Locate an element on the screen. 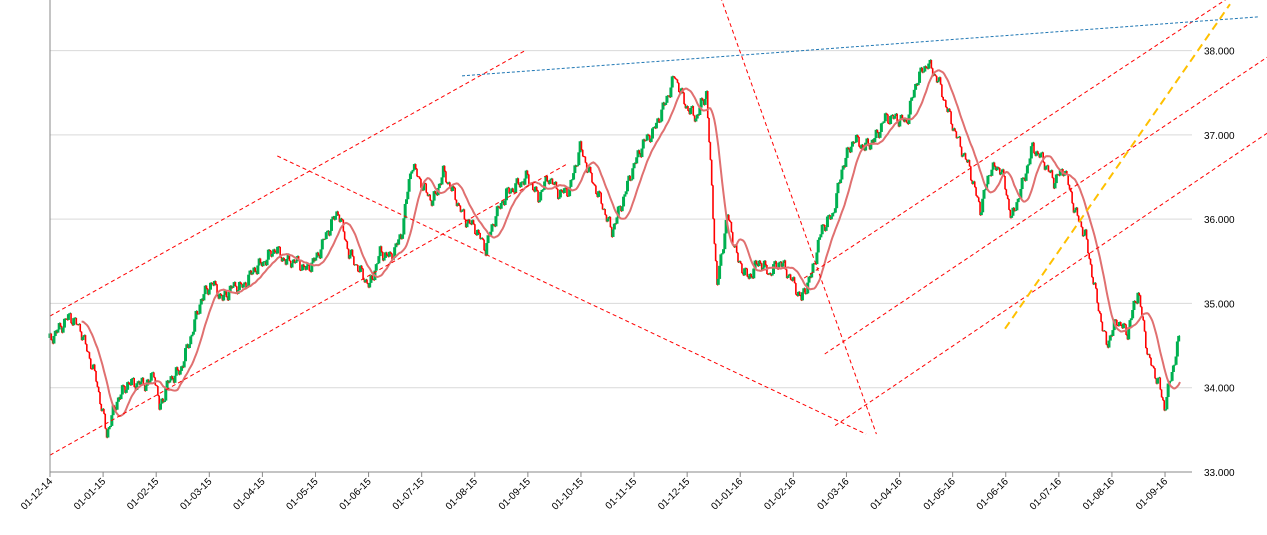  x-tick-label: 01-12-15 is located at coordinates (674, 494).